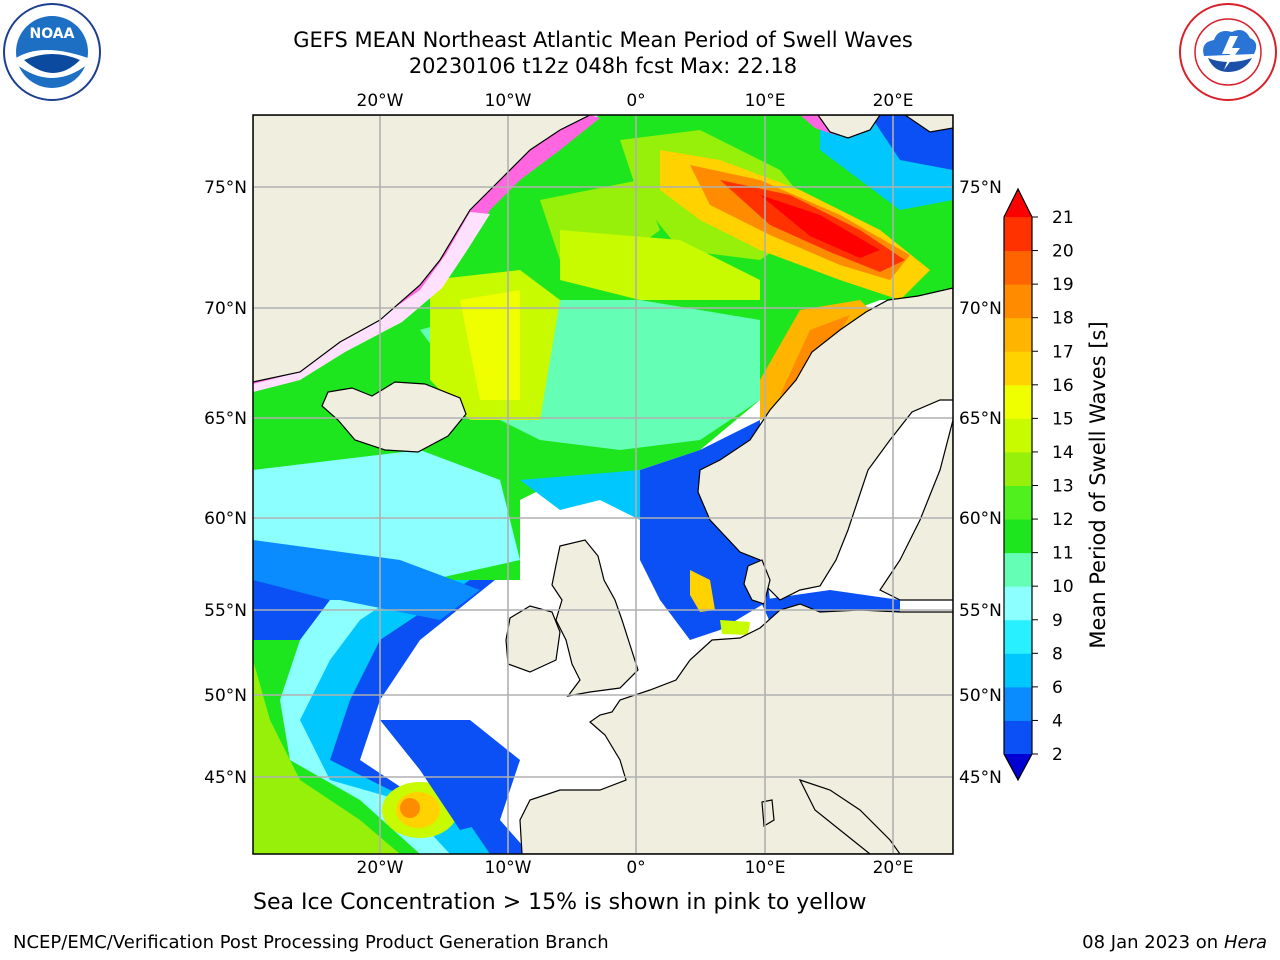 The height and width of the screenshot is (960, 1280). I want to click on colorbar-tick-label: 16, so click(1063, 386).